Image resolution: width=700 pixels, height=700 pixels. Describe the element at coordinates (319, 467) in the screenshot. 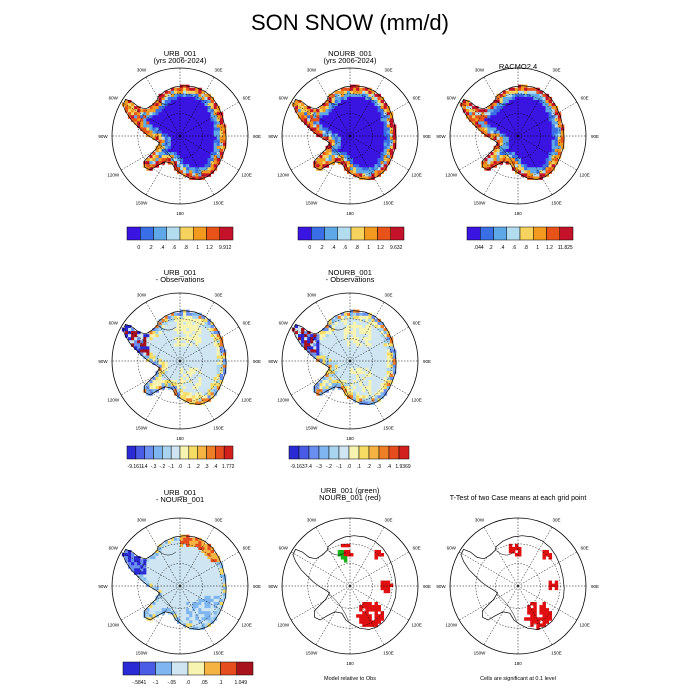

I see `colorbar-label: -.3` at that location.